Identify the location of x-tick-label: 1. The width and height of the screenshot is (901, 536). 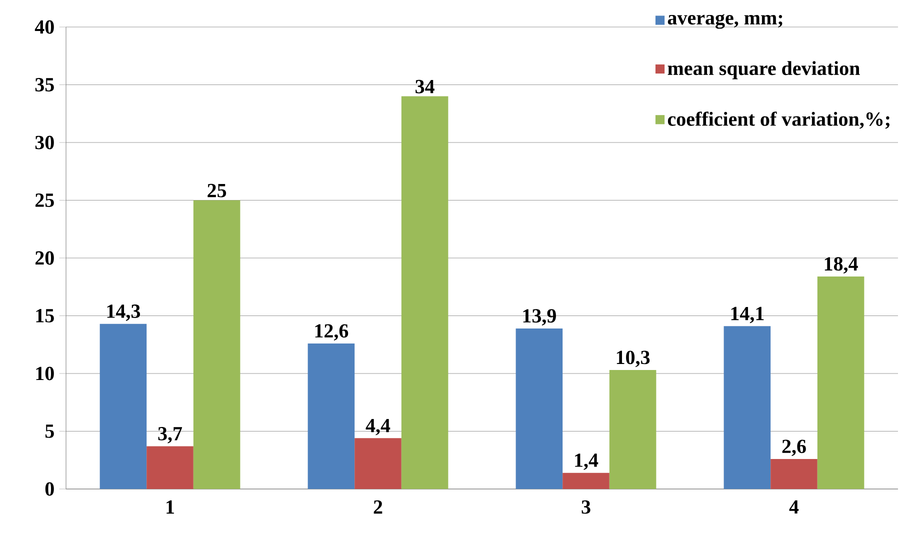
(170, 507).